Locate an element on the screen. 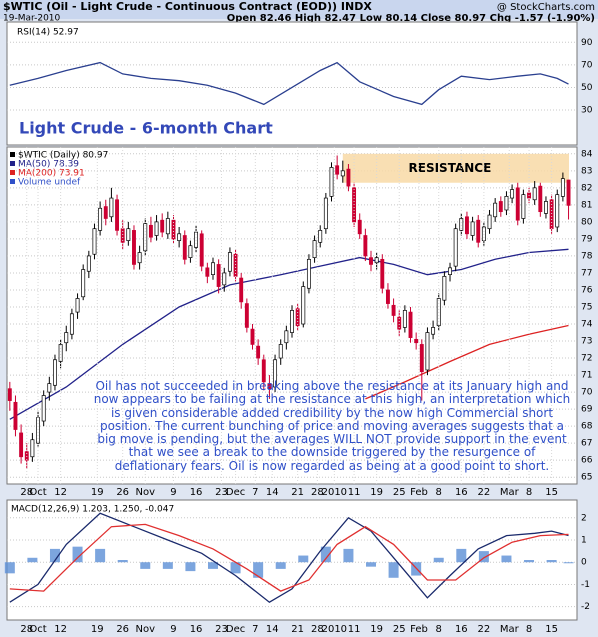 The image size is (598, 637). y-tick-label: 70 is located at coordinates (587, 65).